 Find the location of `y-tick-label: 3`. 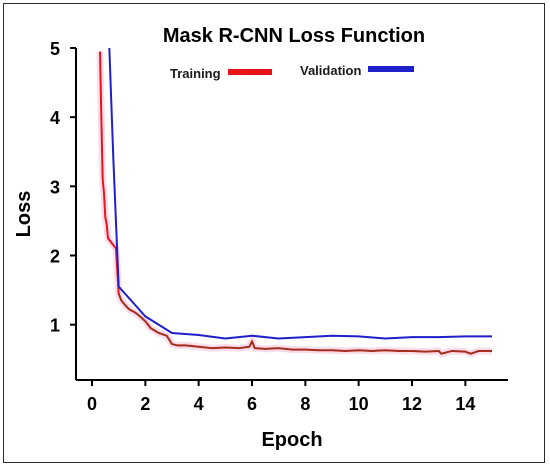

y-tick-label: 3 is located at coordinates (55, 187).